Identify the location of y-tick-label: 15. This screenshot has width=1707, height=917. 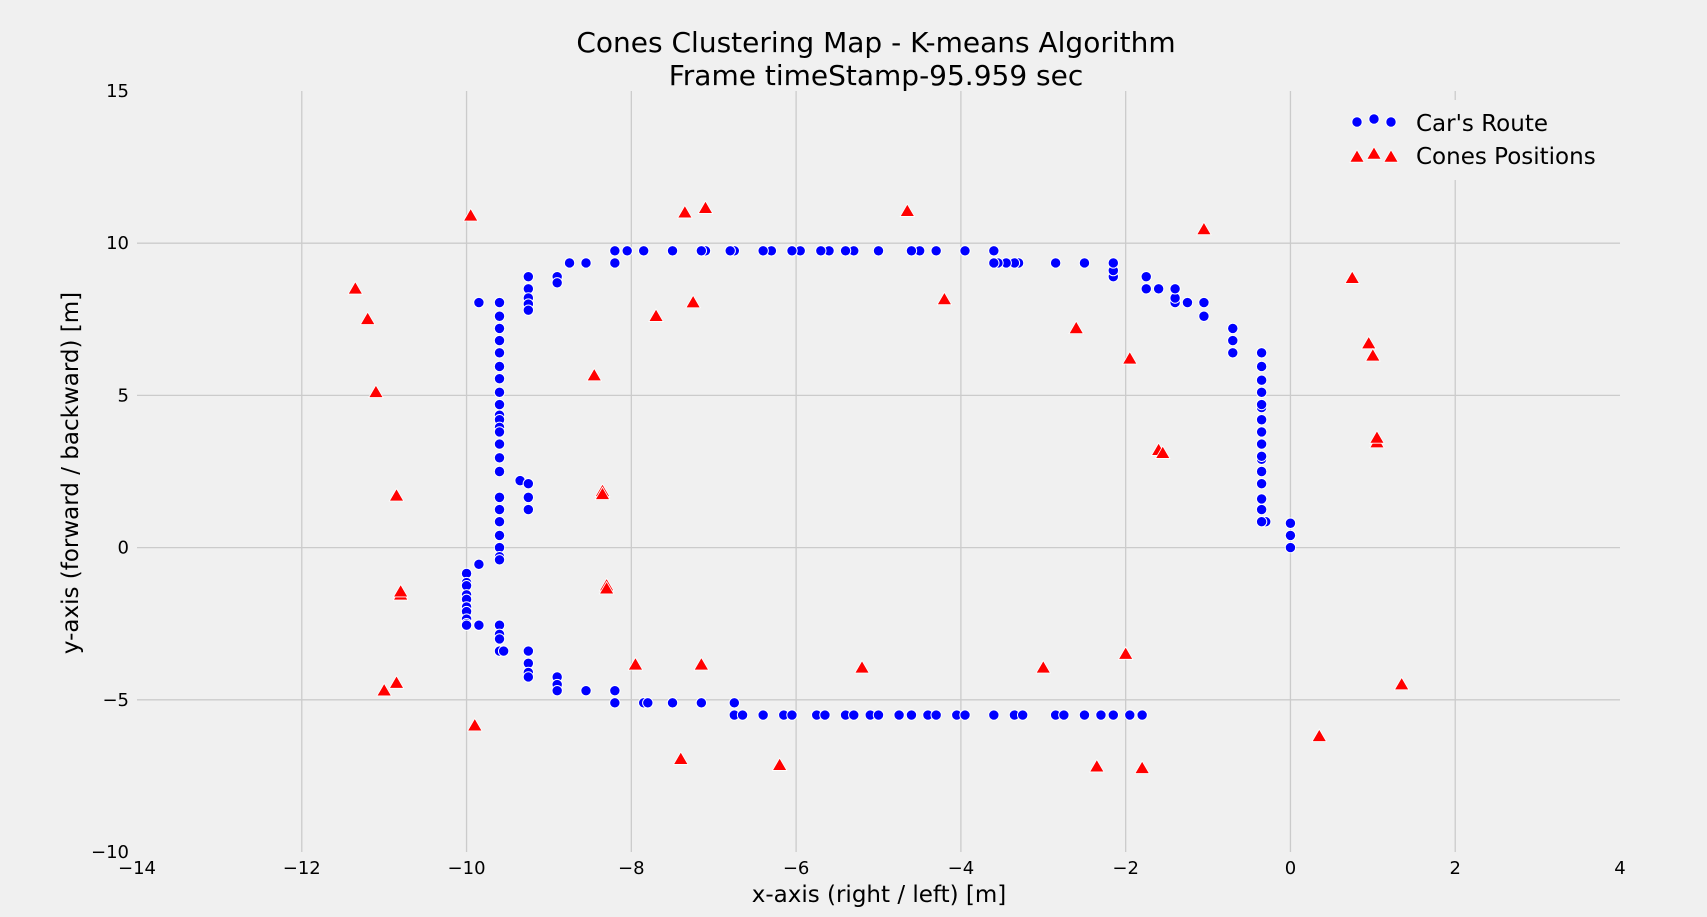
(117, 91).